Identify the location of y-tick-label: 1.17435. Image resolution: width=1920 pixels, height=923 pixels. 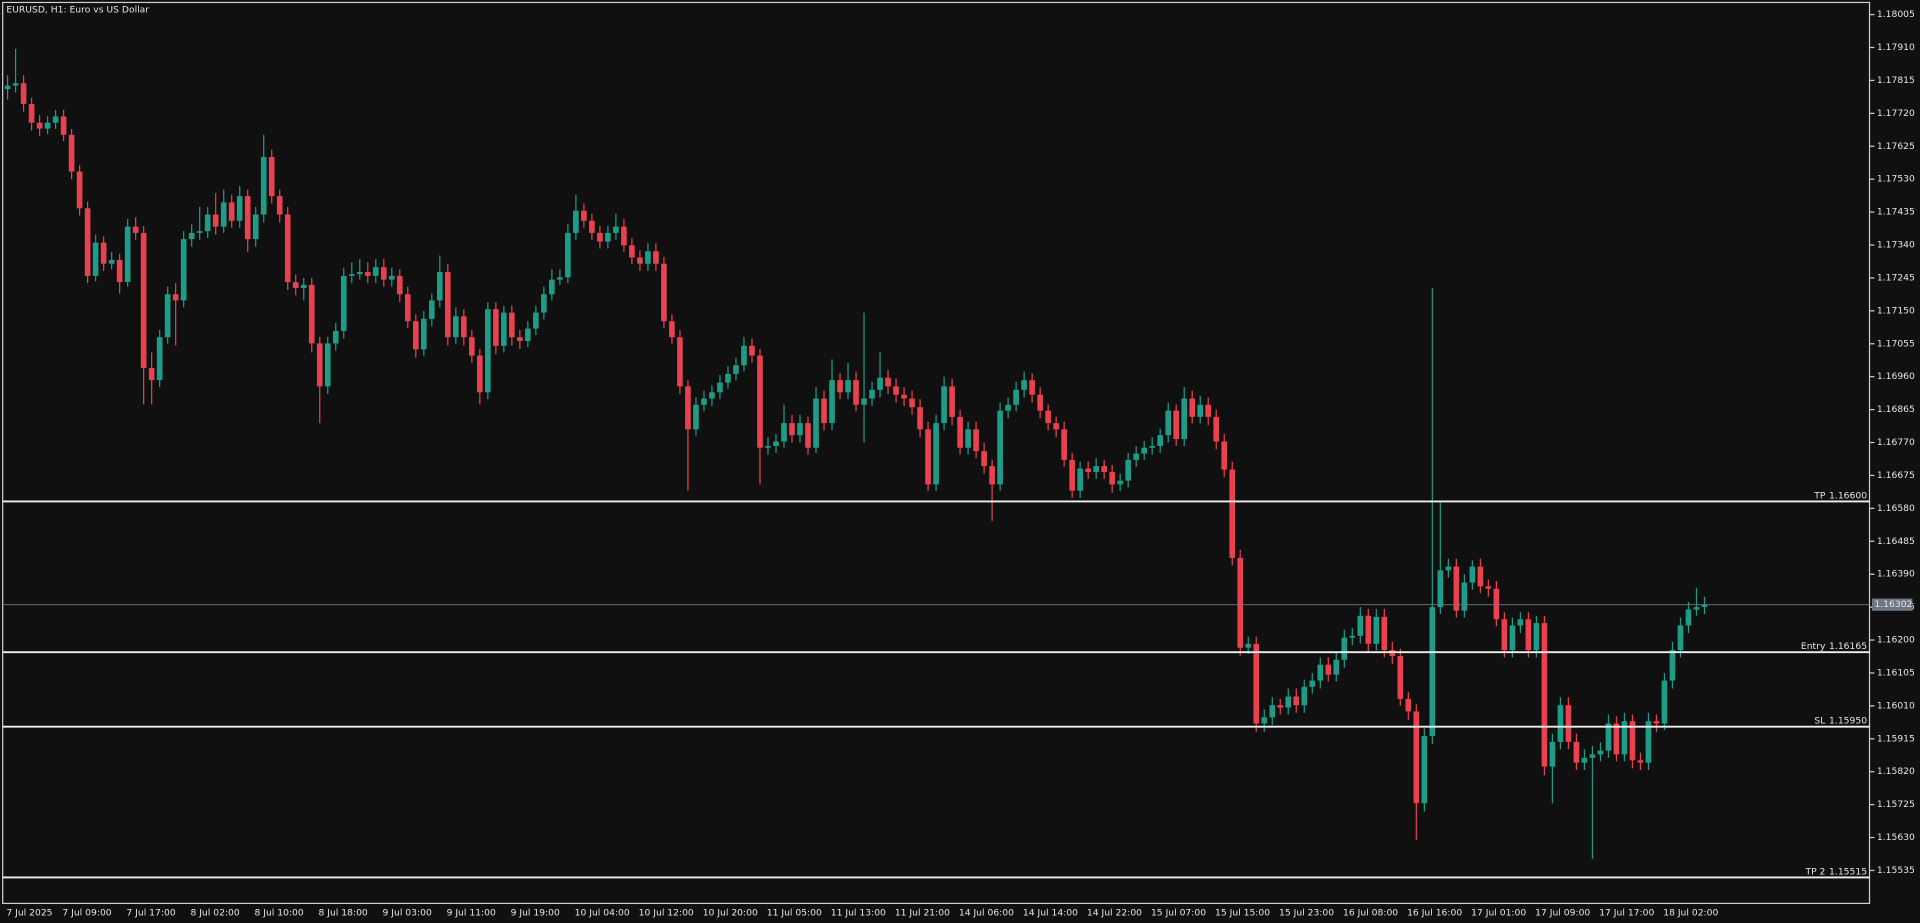
(1896, 212).